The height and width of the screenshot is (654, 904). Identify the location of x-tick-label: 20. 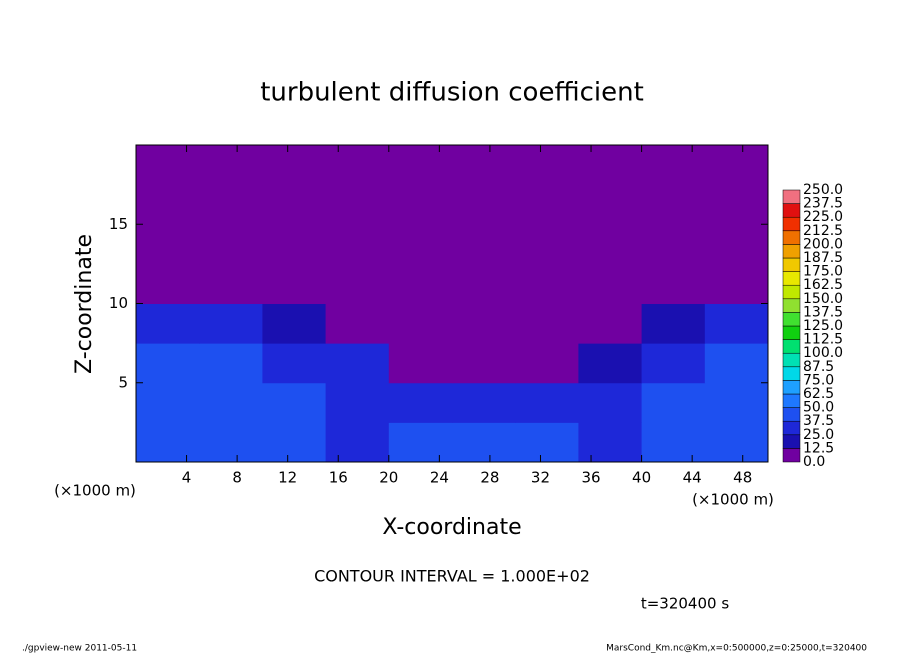
(388, 478).